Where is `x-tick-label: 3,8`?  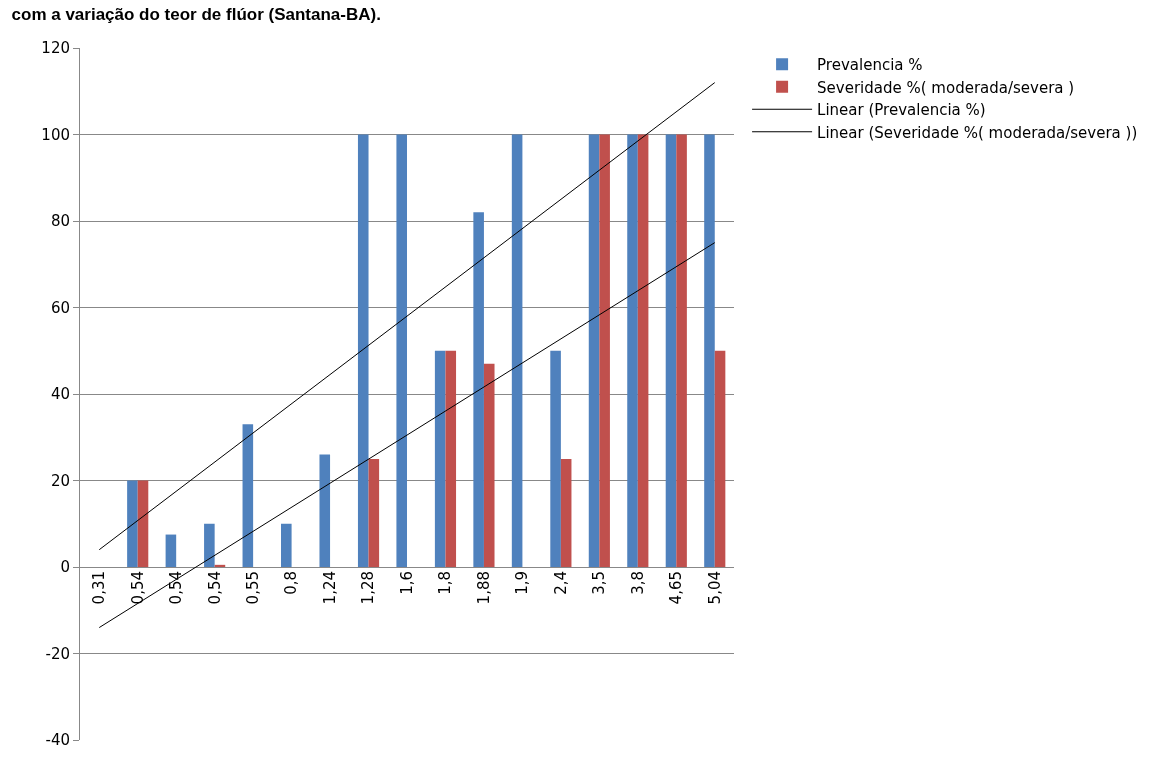 x-tick-label: 3,8 is located at coordinates (637, 583).